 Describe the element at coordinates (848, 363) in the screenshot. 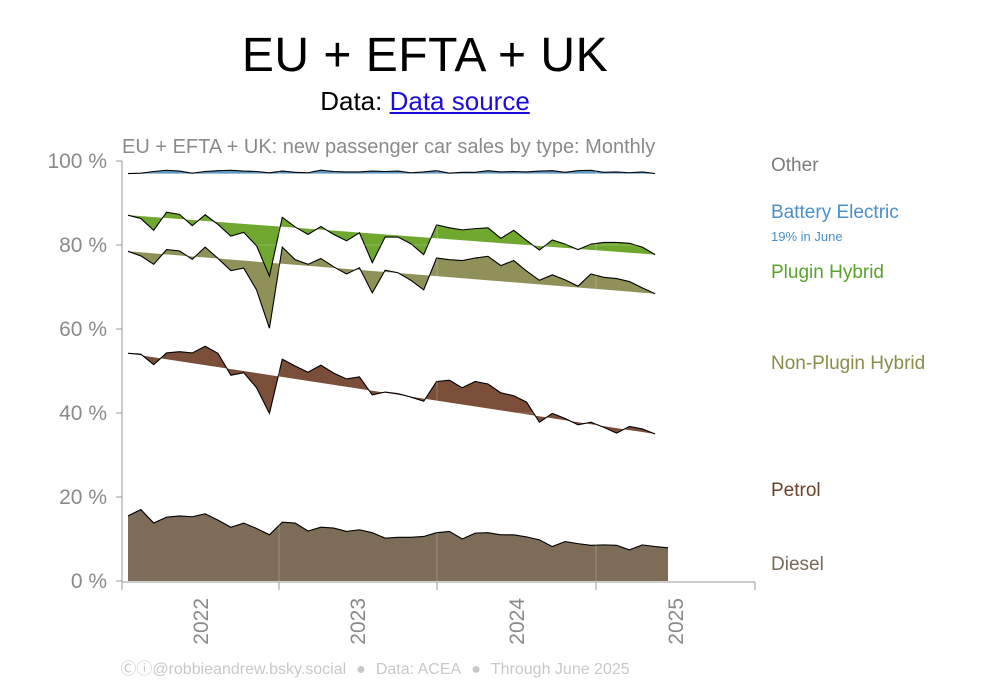

I see `legend-non-plugin-hybrid: Non-Plugin Hybrid` at that location.